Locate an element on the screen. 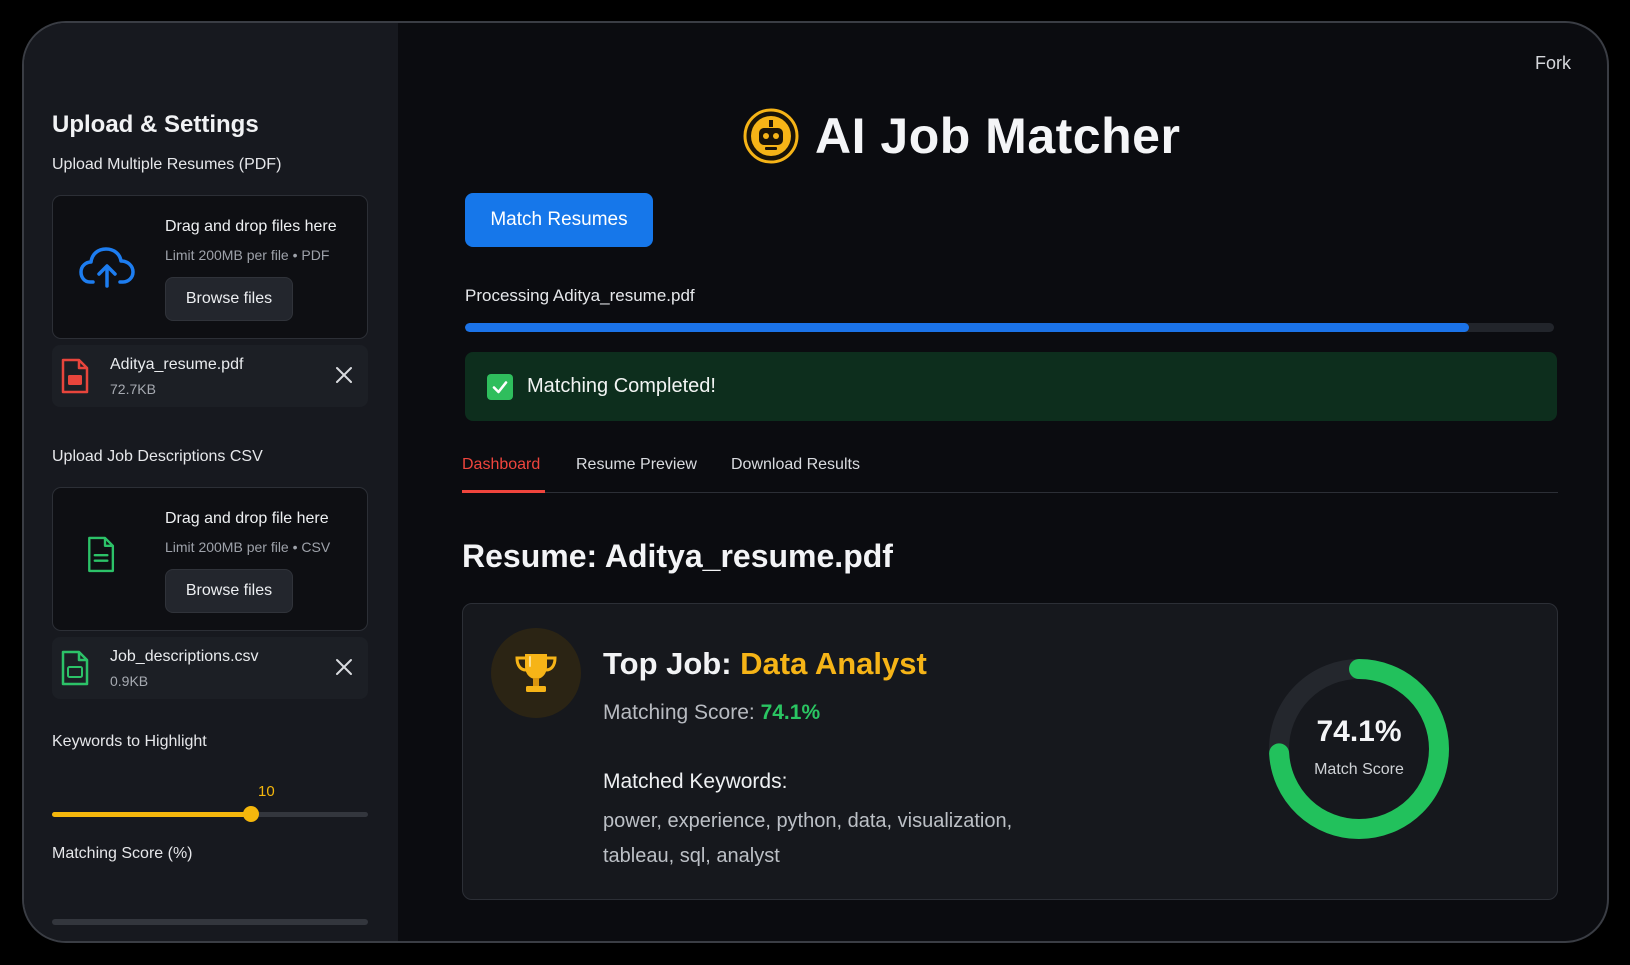  slider-fill is located at coordinates (152, 814).